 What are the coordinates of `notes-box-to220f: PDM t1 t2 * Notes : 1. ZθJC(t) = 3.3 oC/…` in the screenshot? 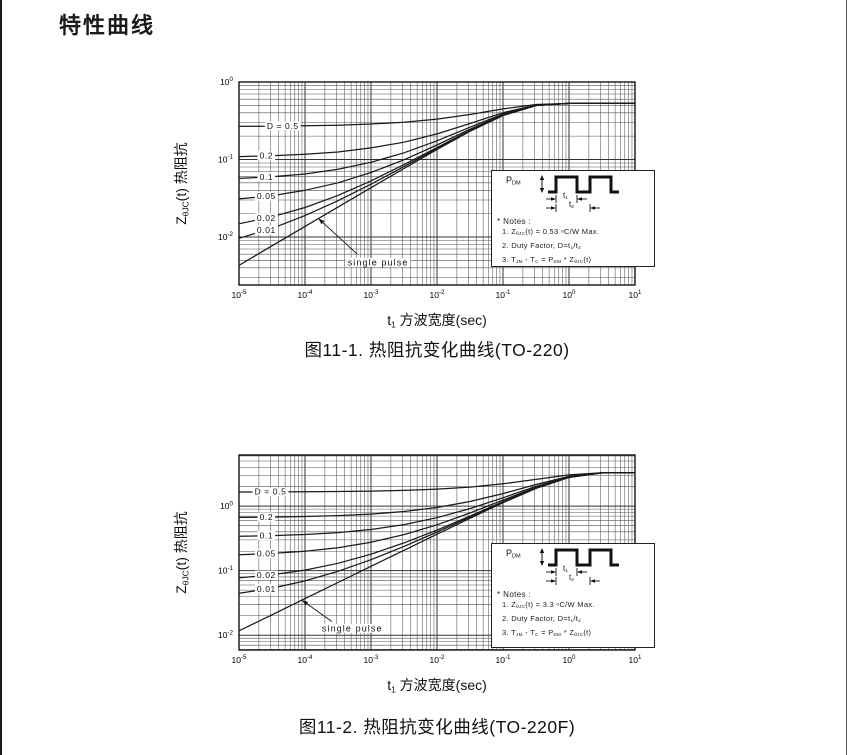 It's located at (573, 595).